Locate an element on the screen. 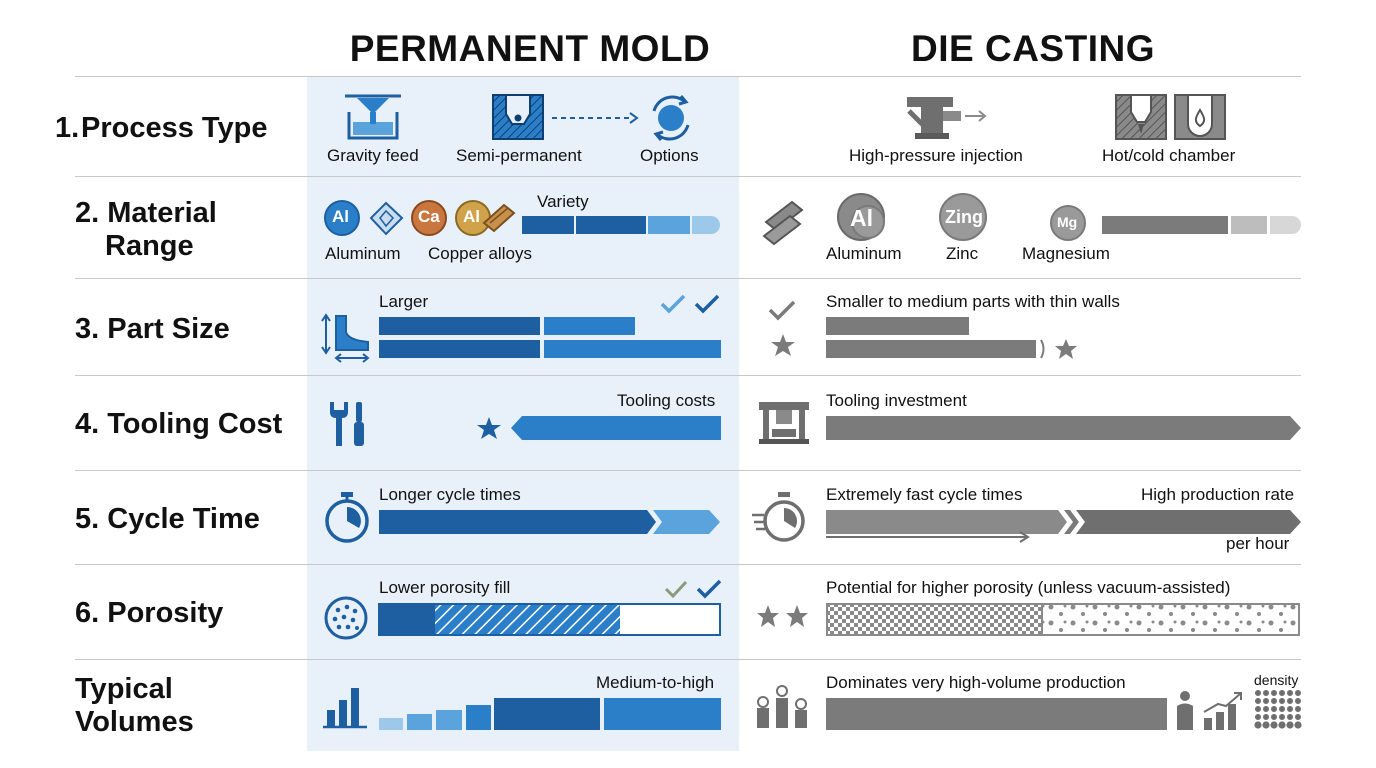 Image resolution: width=1376 pixels, height=768 pixels. tooling-investment-label: Tooling investment is located at coordinates (896, 400).